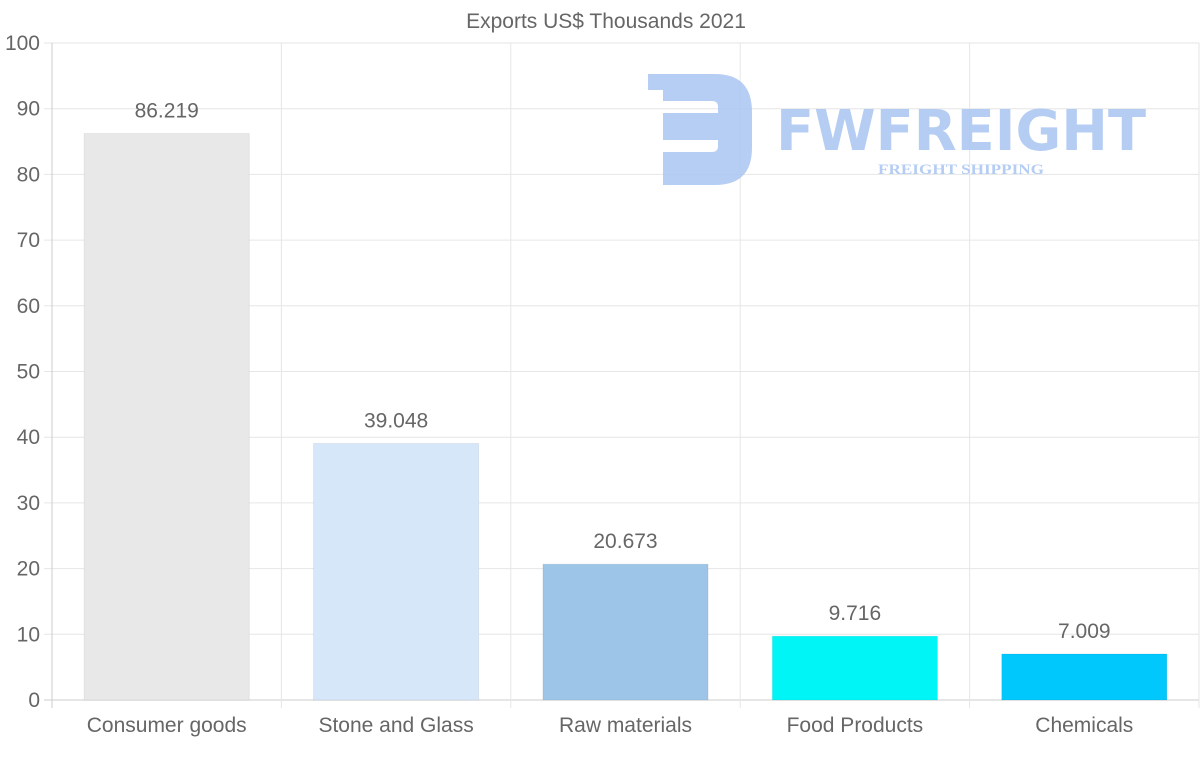 Image resolution: width=1200 pixels, height=763 pixels. I want to click on watermark-logo-mark, so click(700, 129).